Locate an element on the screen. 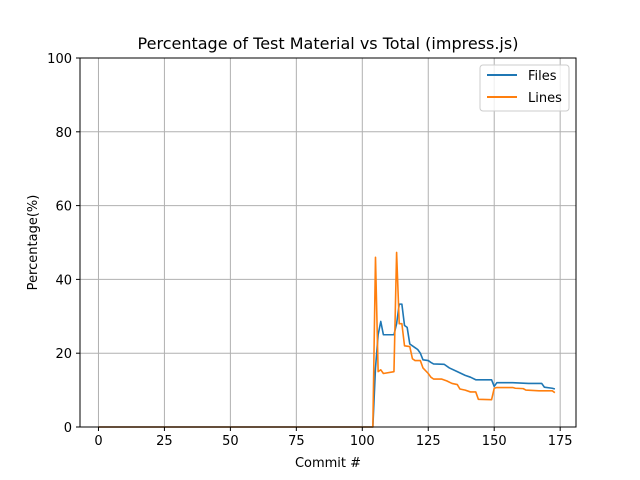 The height and width of the screenshot is (480, 640). y-tick-label: 0 is located at coordinates (68, 428).